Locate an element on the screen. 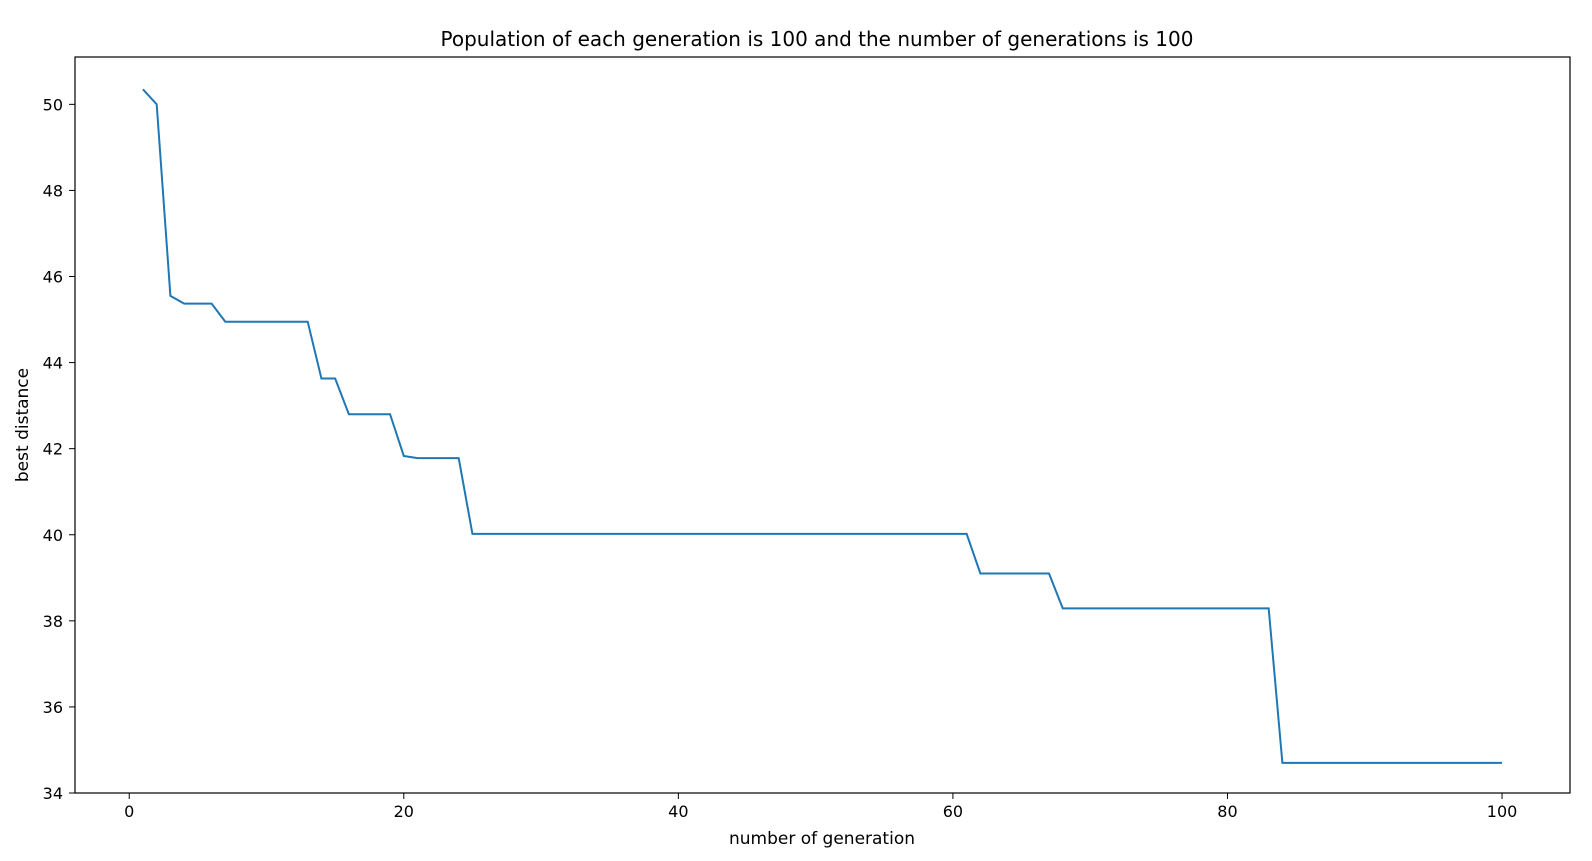 The height and width of the screenshot is (861, 1592). y-axis: 34 36 38 40 42 44 46 48 50 is located at coordinates (59, 449).